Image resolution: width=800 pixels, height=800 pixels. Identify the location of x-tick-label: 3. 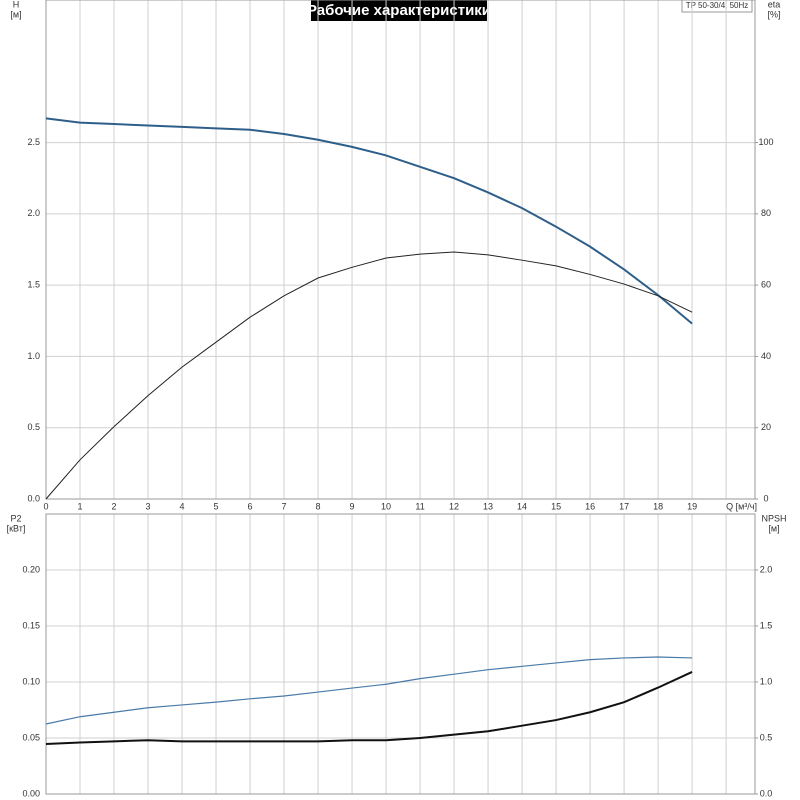
(148, 506).